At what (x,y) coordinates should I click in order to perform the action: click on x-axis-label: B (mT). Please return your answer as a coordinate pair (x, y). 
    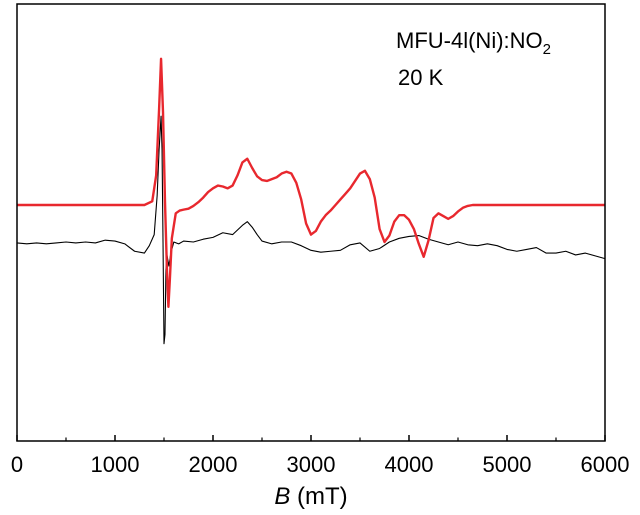
    Looking at the image, I should click on (310, 496).